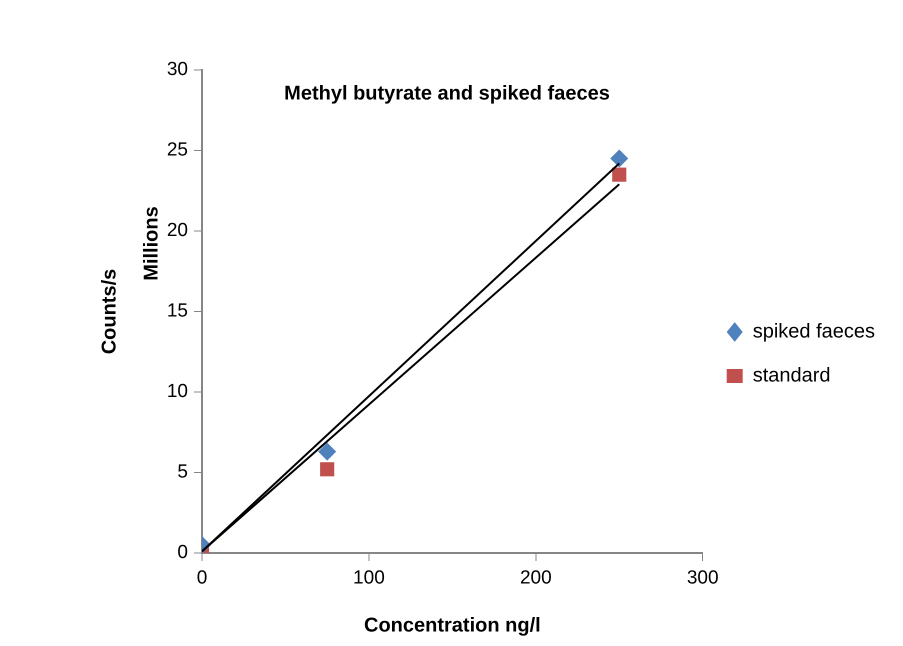  What do you see at coordinates (177, 150) in the screenshot?
I see `y-tick-label: 25` at bounding box center [177, 150].